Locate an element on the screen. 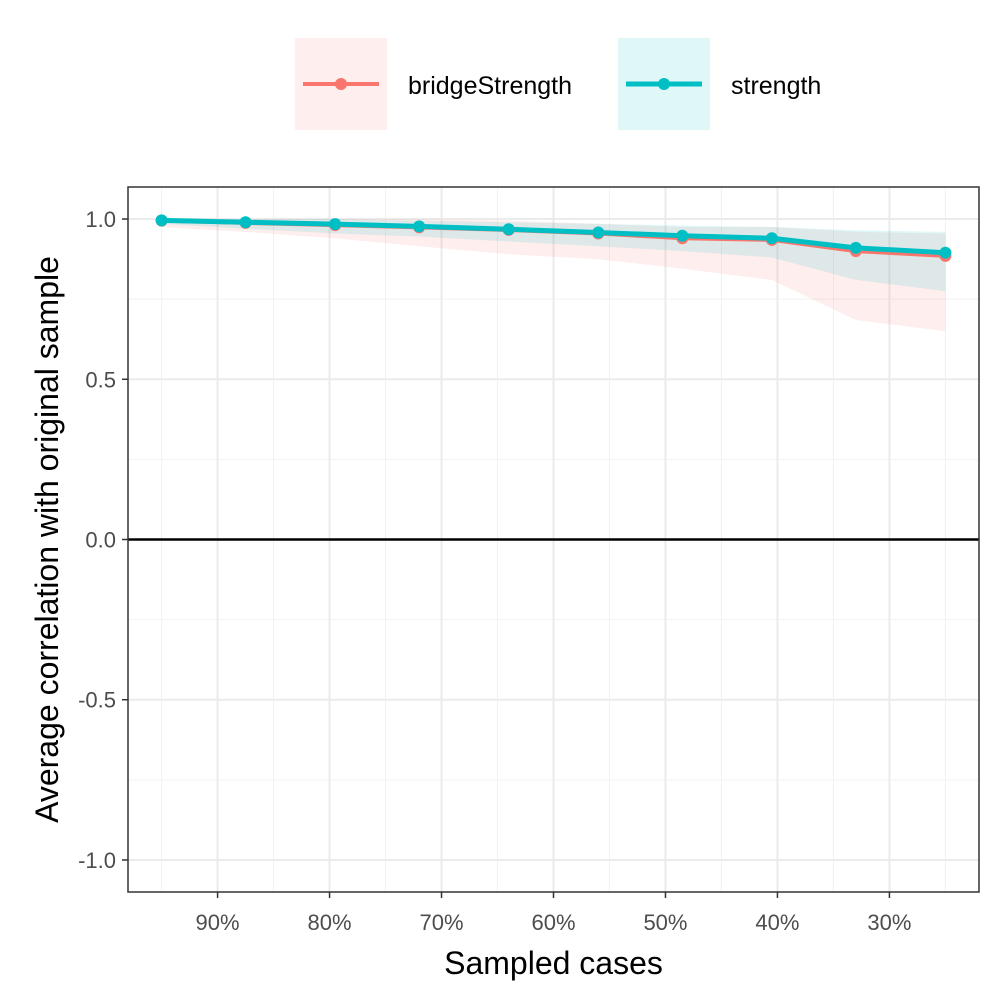  legend-item-strength: strength is located at coordinates (719, 84).